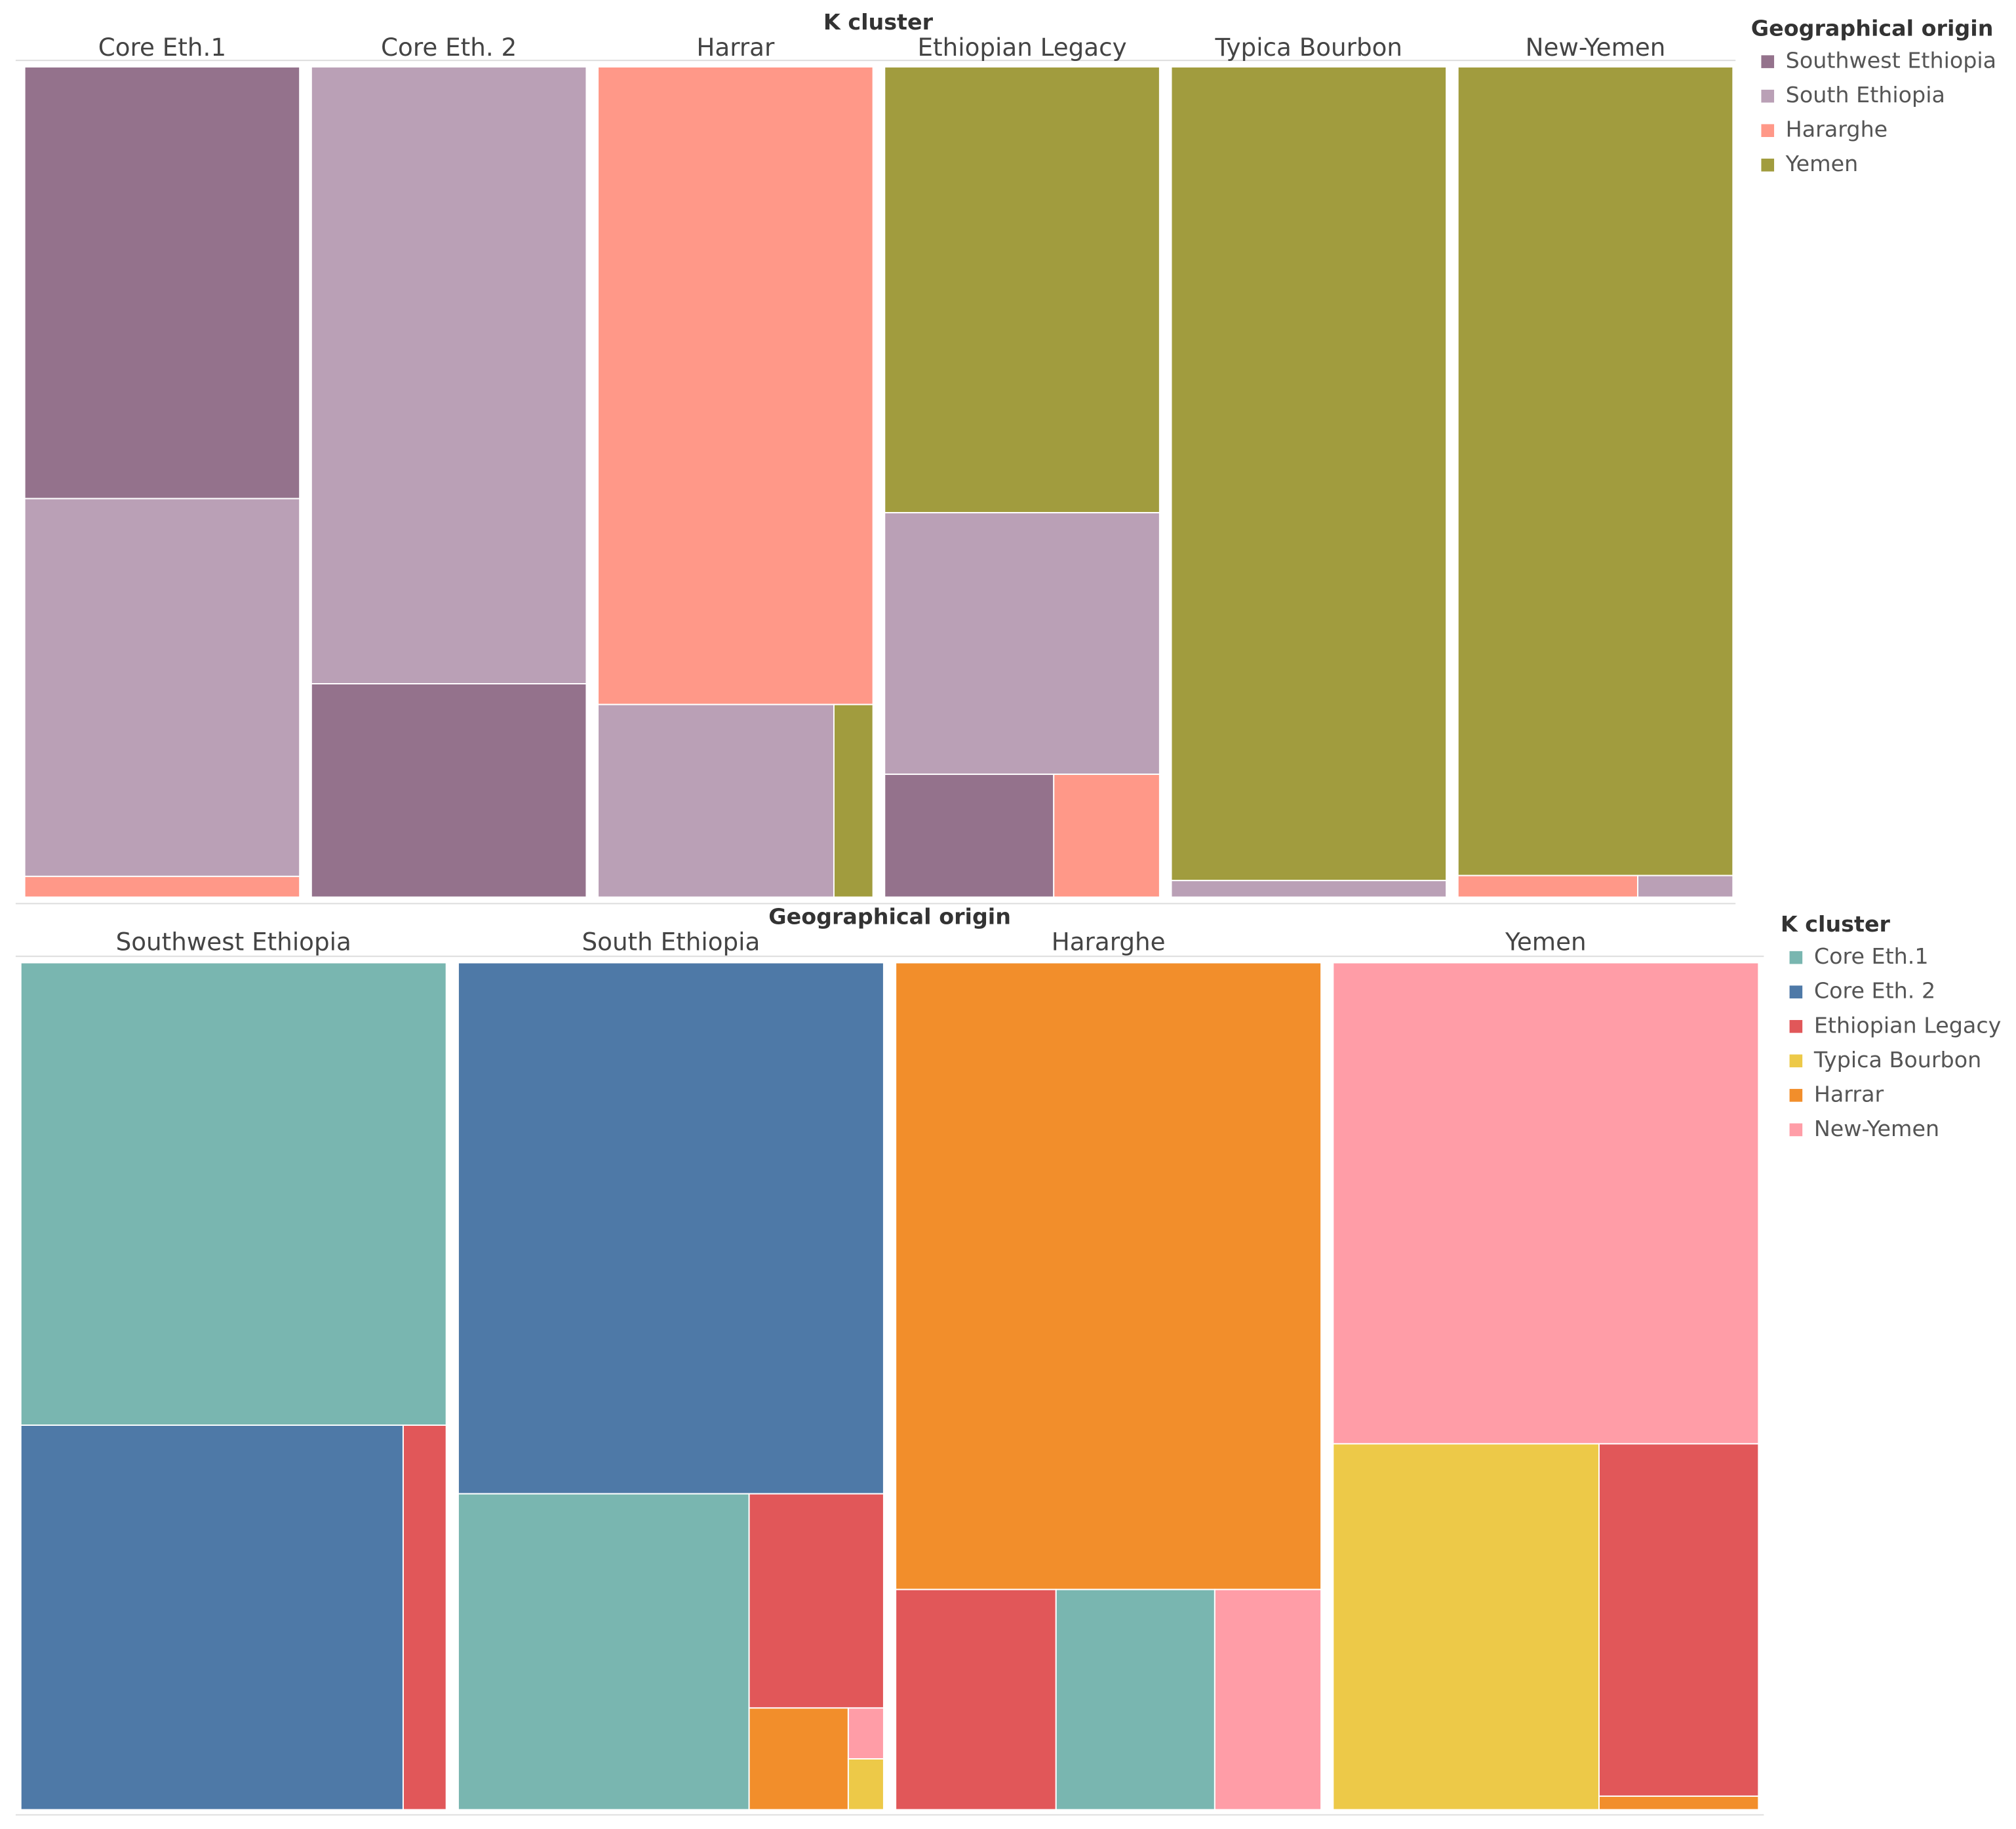 The image size is (2016, 1829). Describe the element at coordinates (1866, 95) in the screenshot. I see `legend-label: South Ethiopia` at that location.